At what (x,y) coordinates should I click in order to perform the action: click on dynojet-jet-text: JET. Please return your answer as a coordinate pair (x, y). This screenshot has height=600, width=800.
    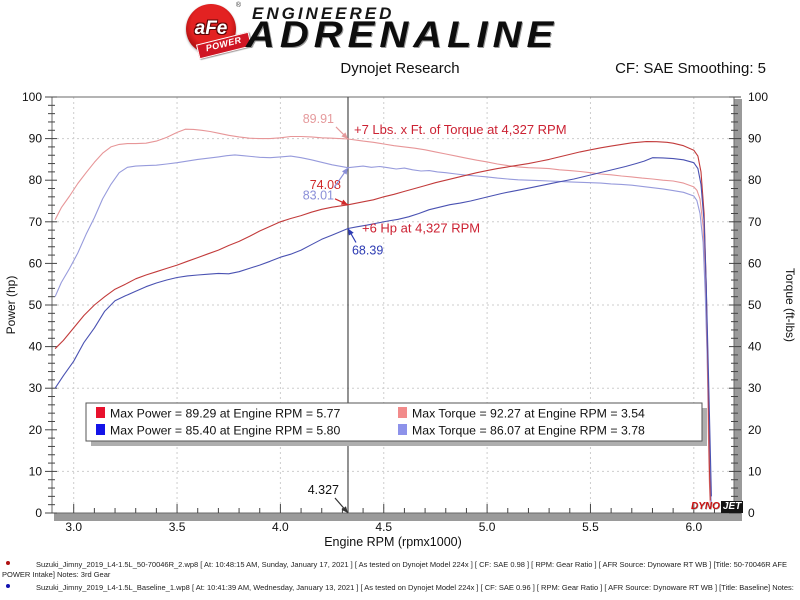
    Looking at the image, I should click on (732, 507).